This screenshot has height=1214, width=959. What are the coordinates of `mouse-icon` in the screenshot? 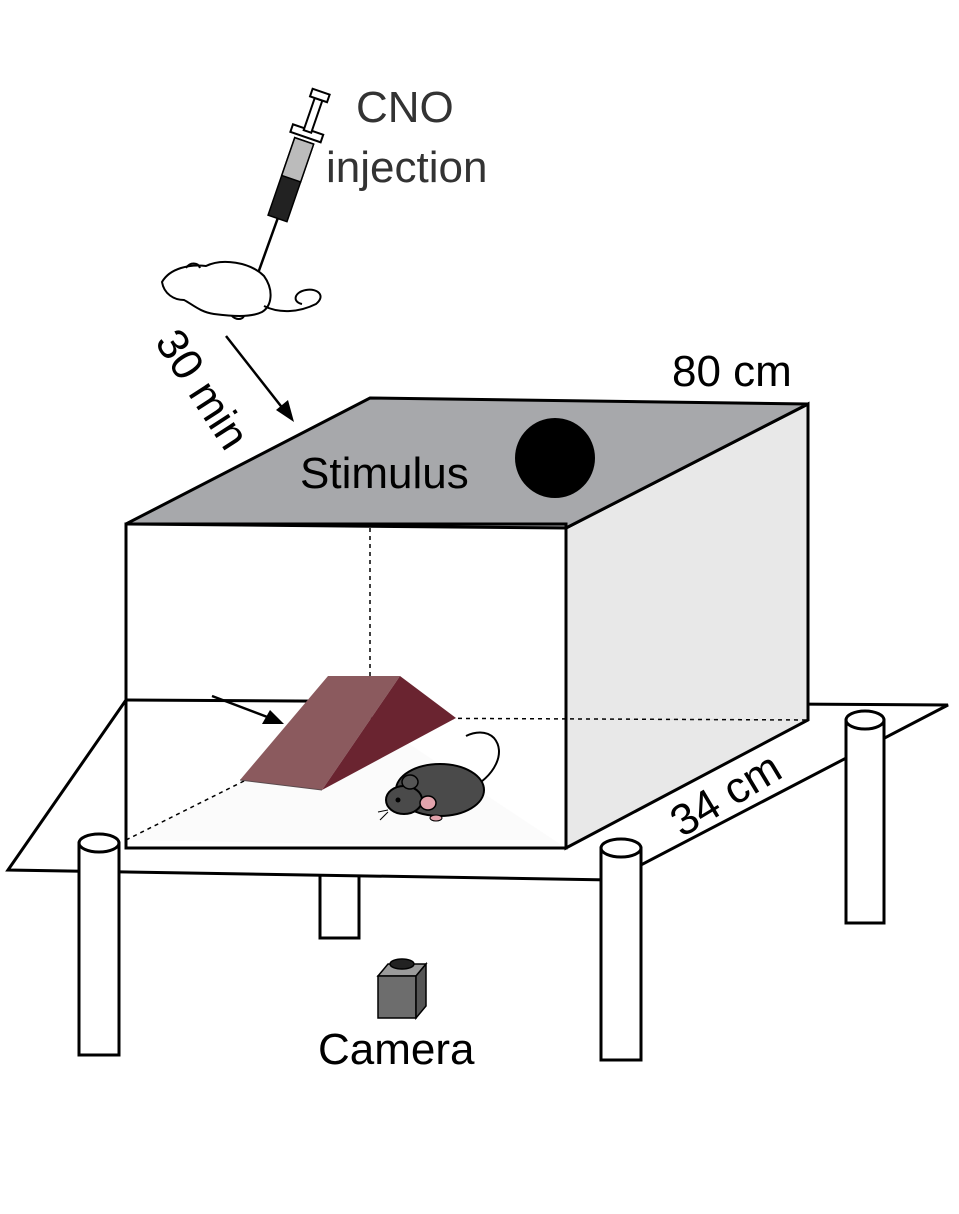 It's located at (438, 776).